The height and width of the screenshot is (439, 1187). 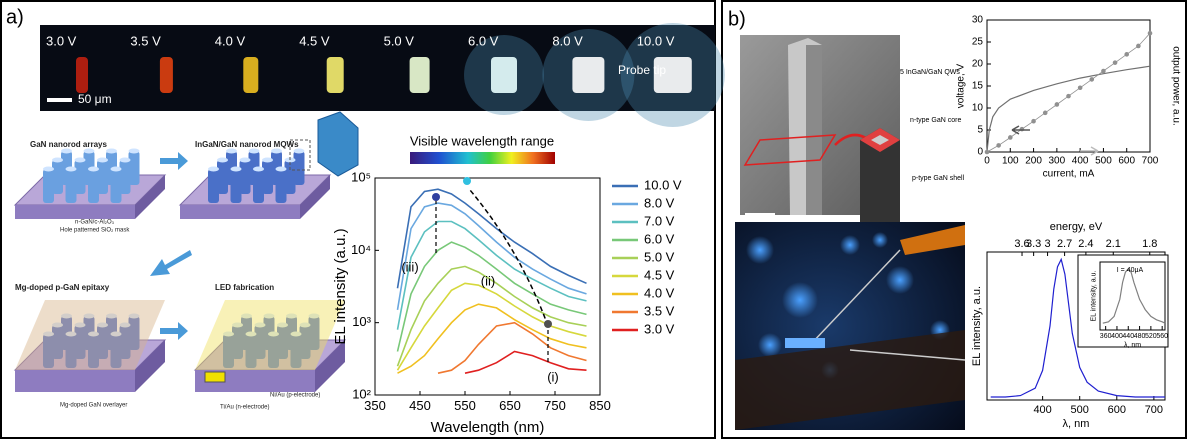 What do you see at coordinates (1094, 295) in the screenshot?
I see `y-axis-label: EL intensity, a.u.` at bounding box center [1094, 295].